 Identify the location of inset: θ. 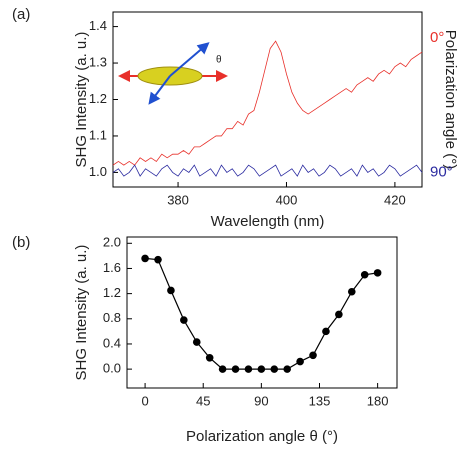
(173, 73).